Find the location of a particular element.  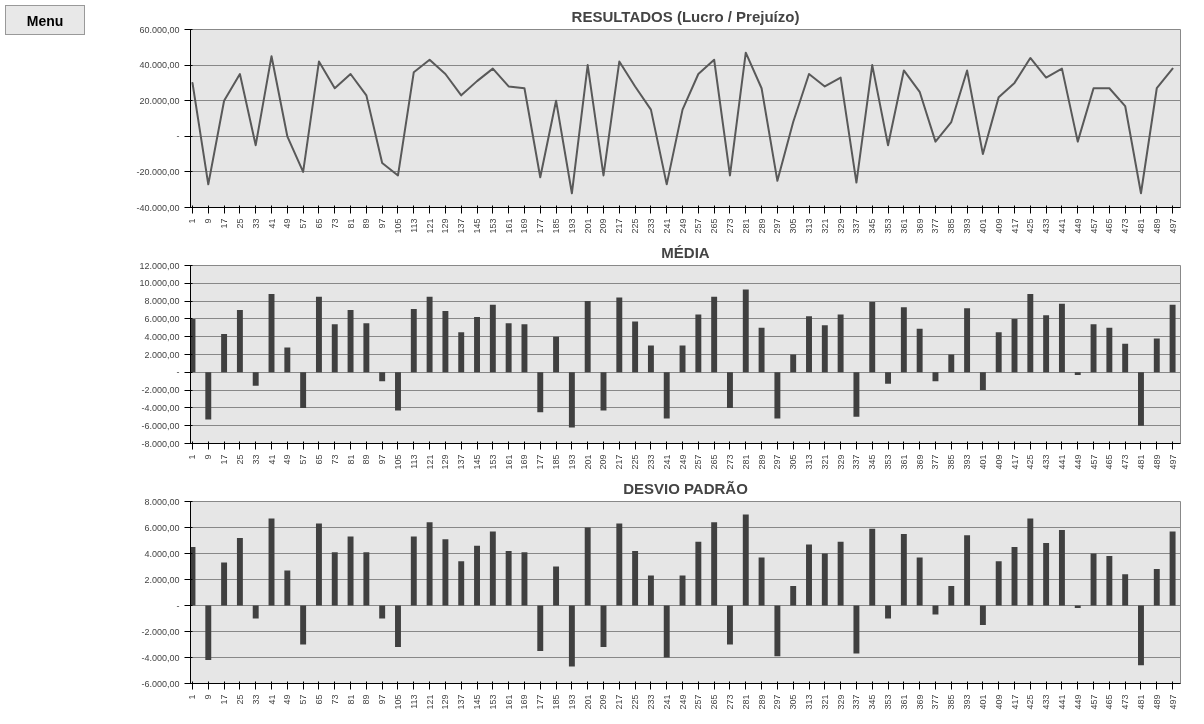

x-tick-label: 41 is located at coordinates (271, 699).